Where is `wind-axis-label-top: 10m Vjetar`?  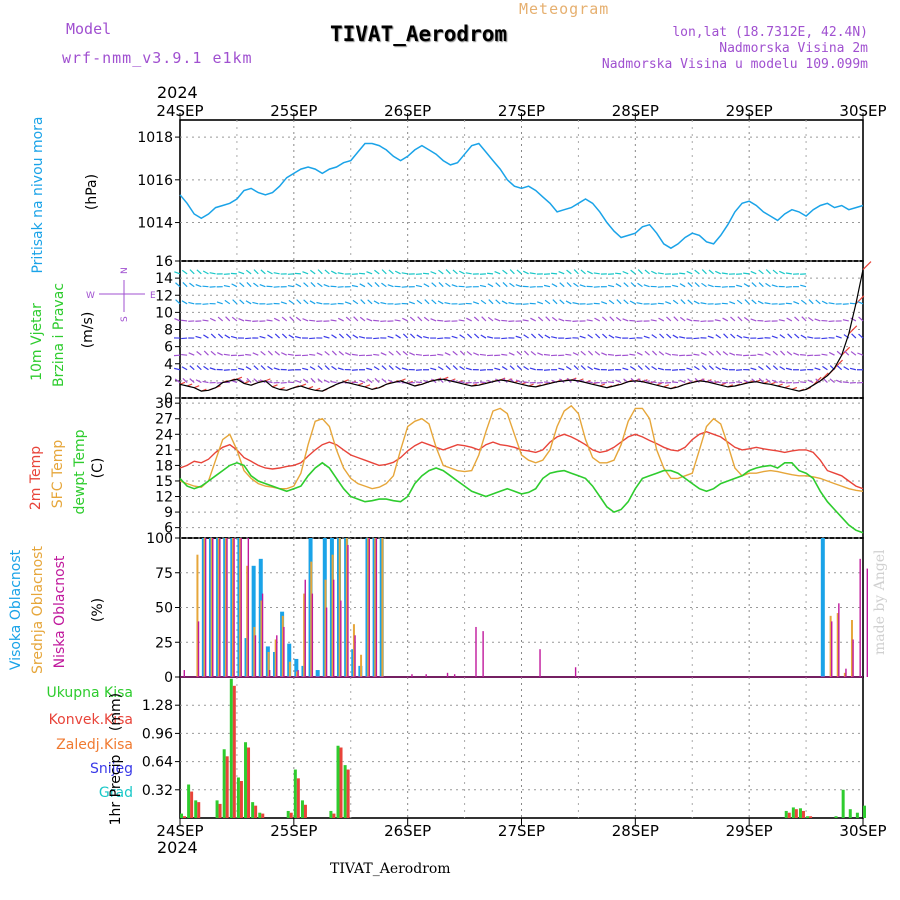 wind-axis-label-top: 10m Vjetar is located at coordinates (37, 342).